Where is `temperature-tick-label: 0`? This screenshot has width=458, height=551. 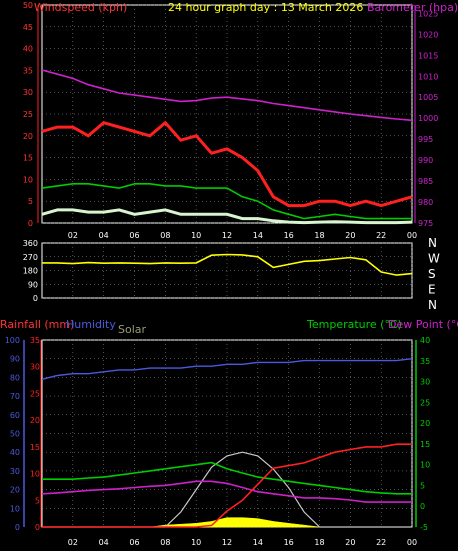
temperature-tick-label: 0 is located at coordinates (422, 506).